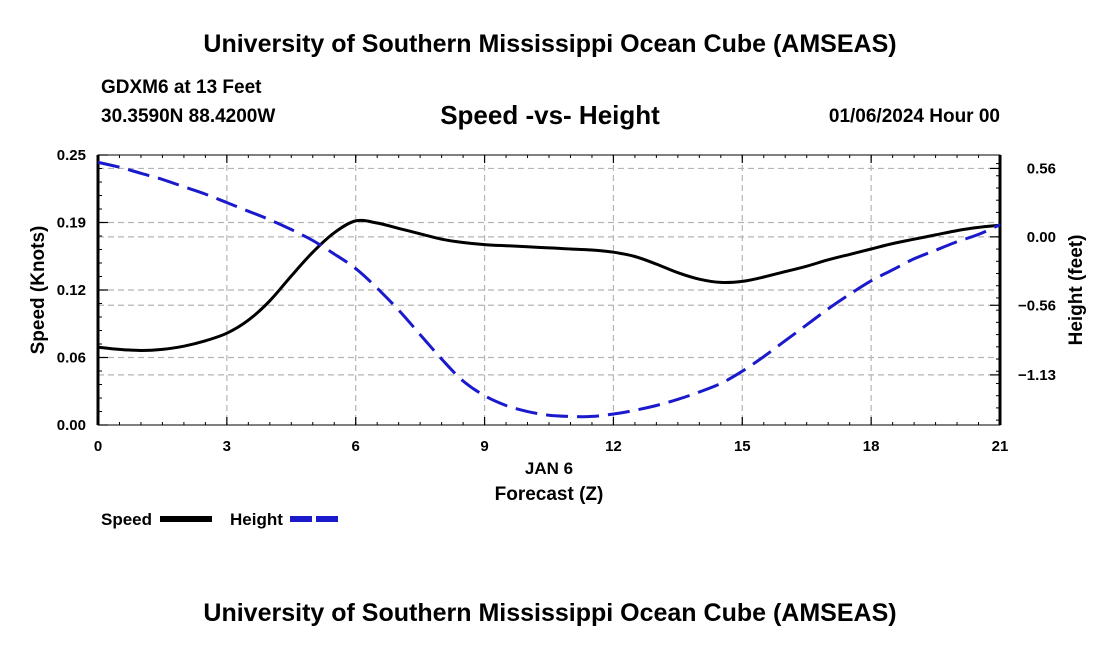  What do you see at coordinates (71, 223) in the screenshot?
I see `y-left-tick-label: 0.19` at bounding box center [71, 223].